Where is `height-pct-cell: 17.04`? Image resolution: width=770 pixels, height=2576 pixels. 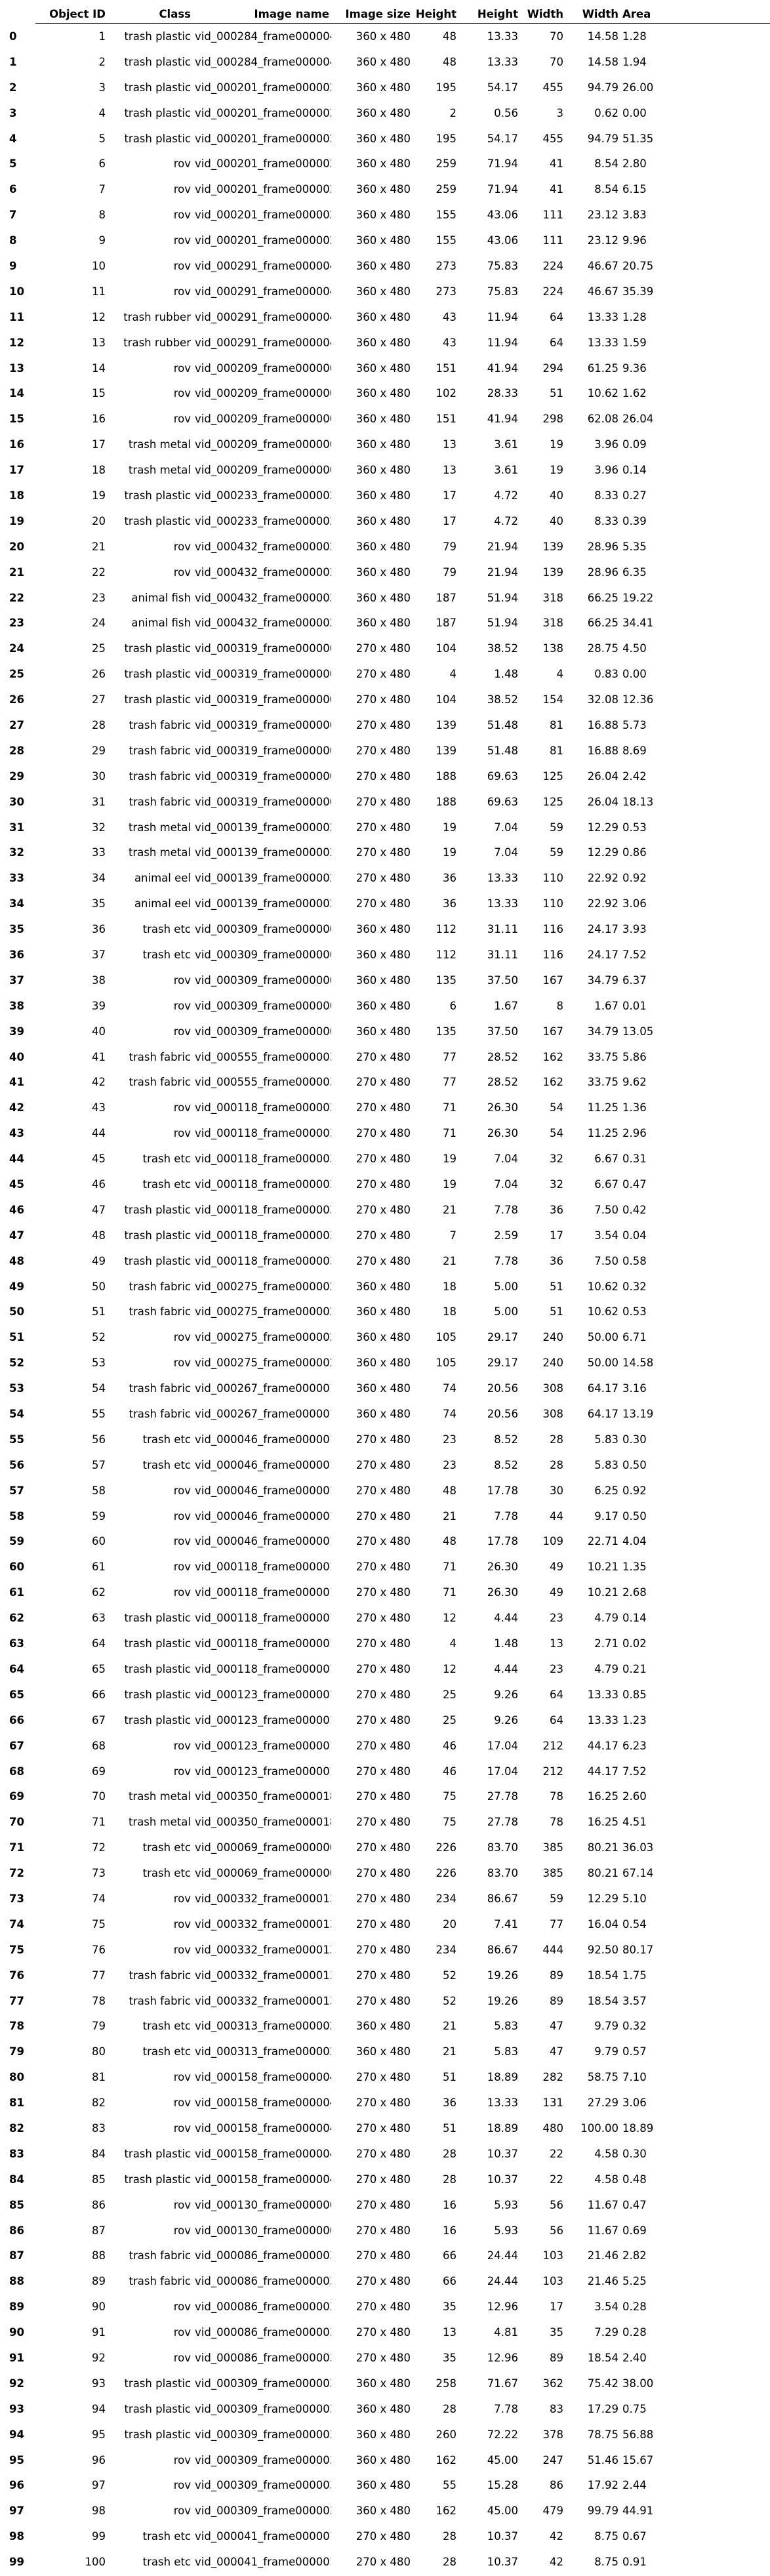 height-pct-cell: 17.04 is located at coordinates (502, 1771).